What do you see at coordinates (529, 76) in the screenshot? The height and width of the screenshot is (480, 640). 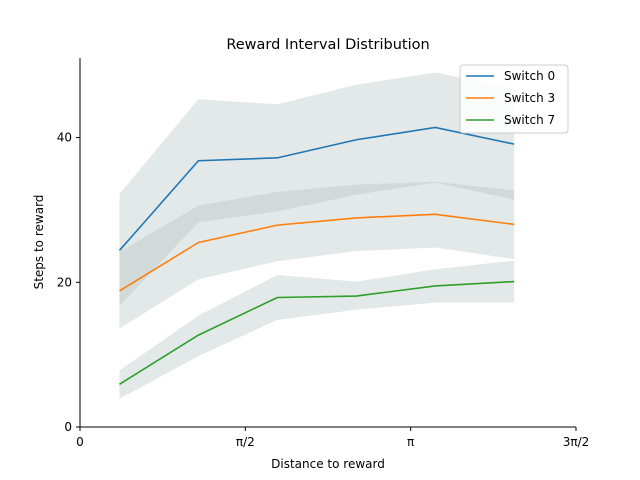 I see `legend-label-1: Switch 0` at bounding box center [529, 76].